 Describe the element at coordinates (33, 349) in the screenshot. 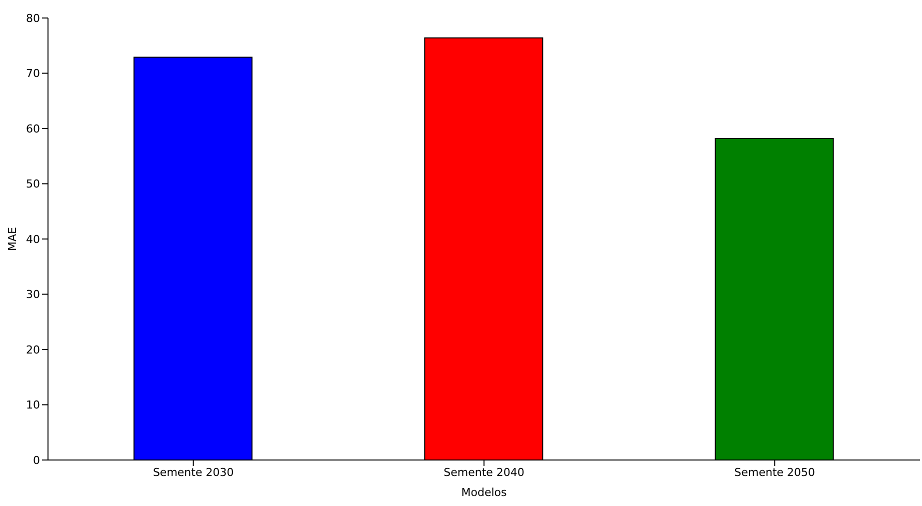

I see `y-tick-label: 20` at that location.